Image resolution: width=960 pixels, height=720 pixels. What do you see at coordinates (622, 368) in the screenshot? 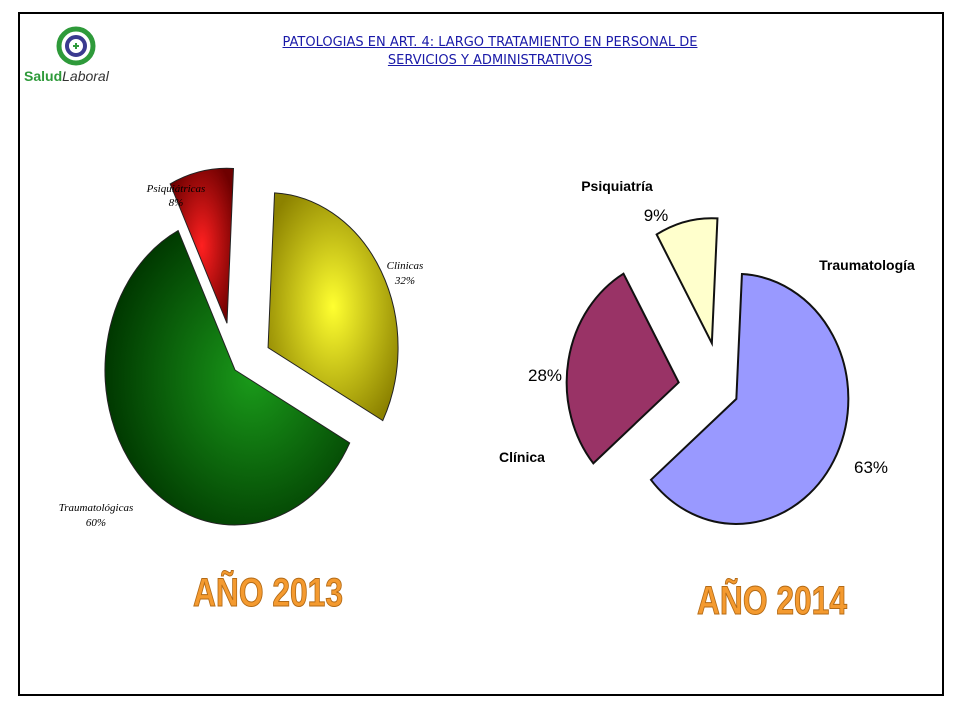
I see `pie-slice-año-2014-1` at bounding box center [622, 368].